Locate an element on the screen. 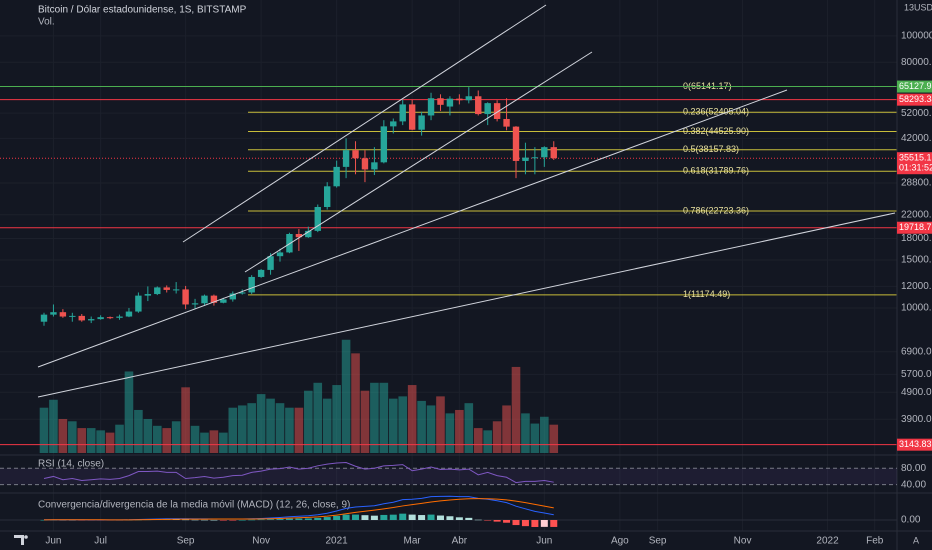 This screenshot has height=550, width=932. auto-scale-button: A is located at coordinates (916, 540).